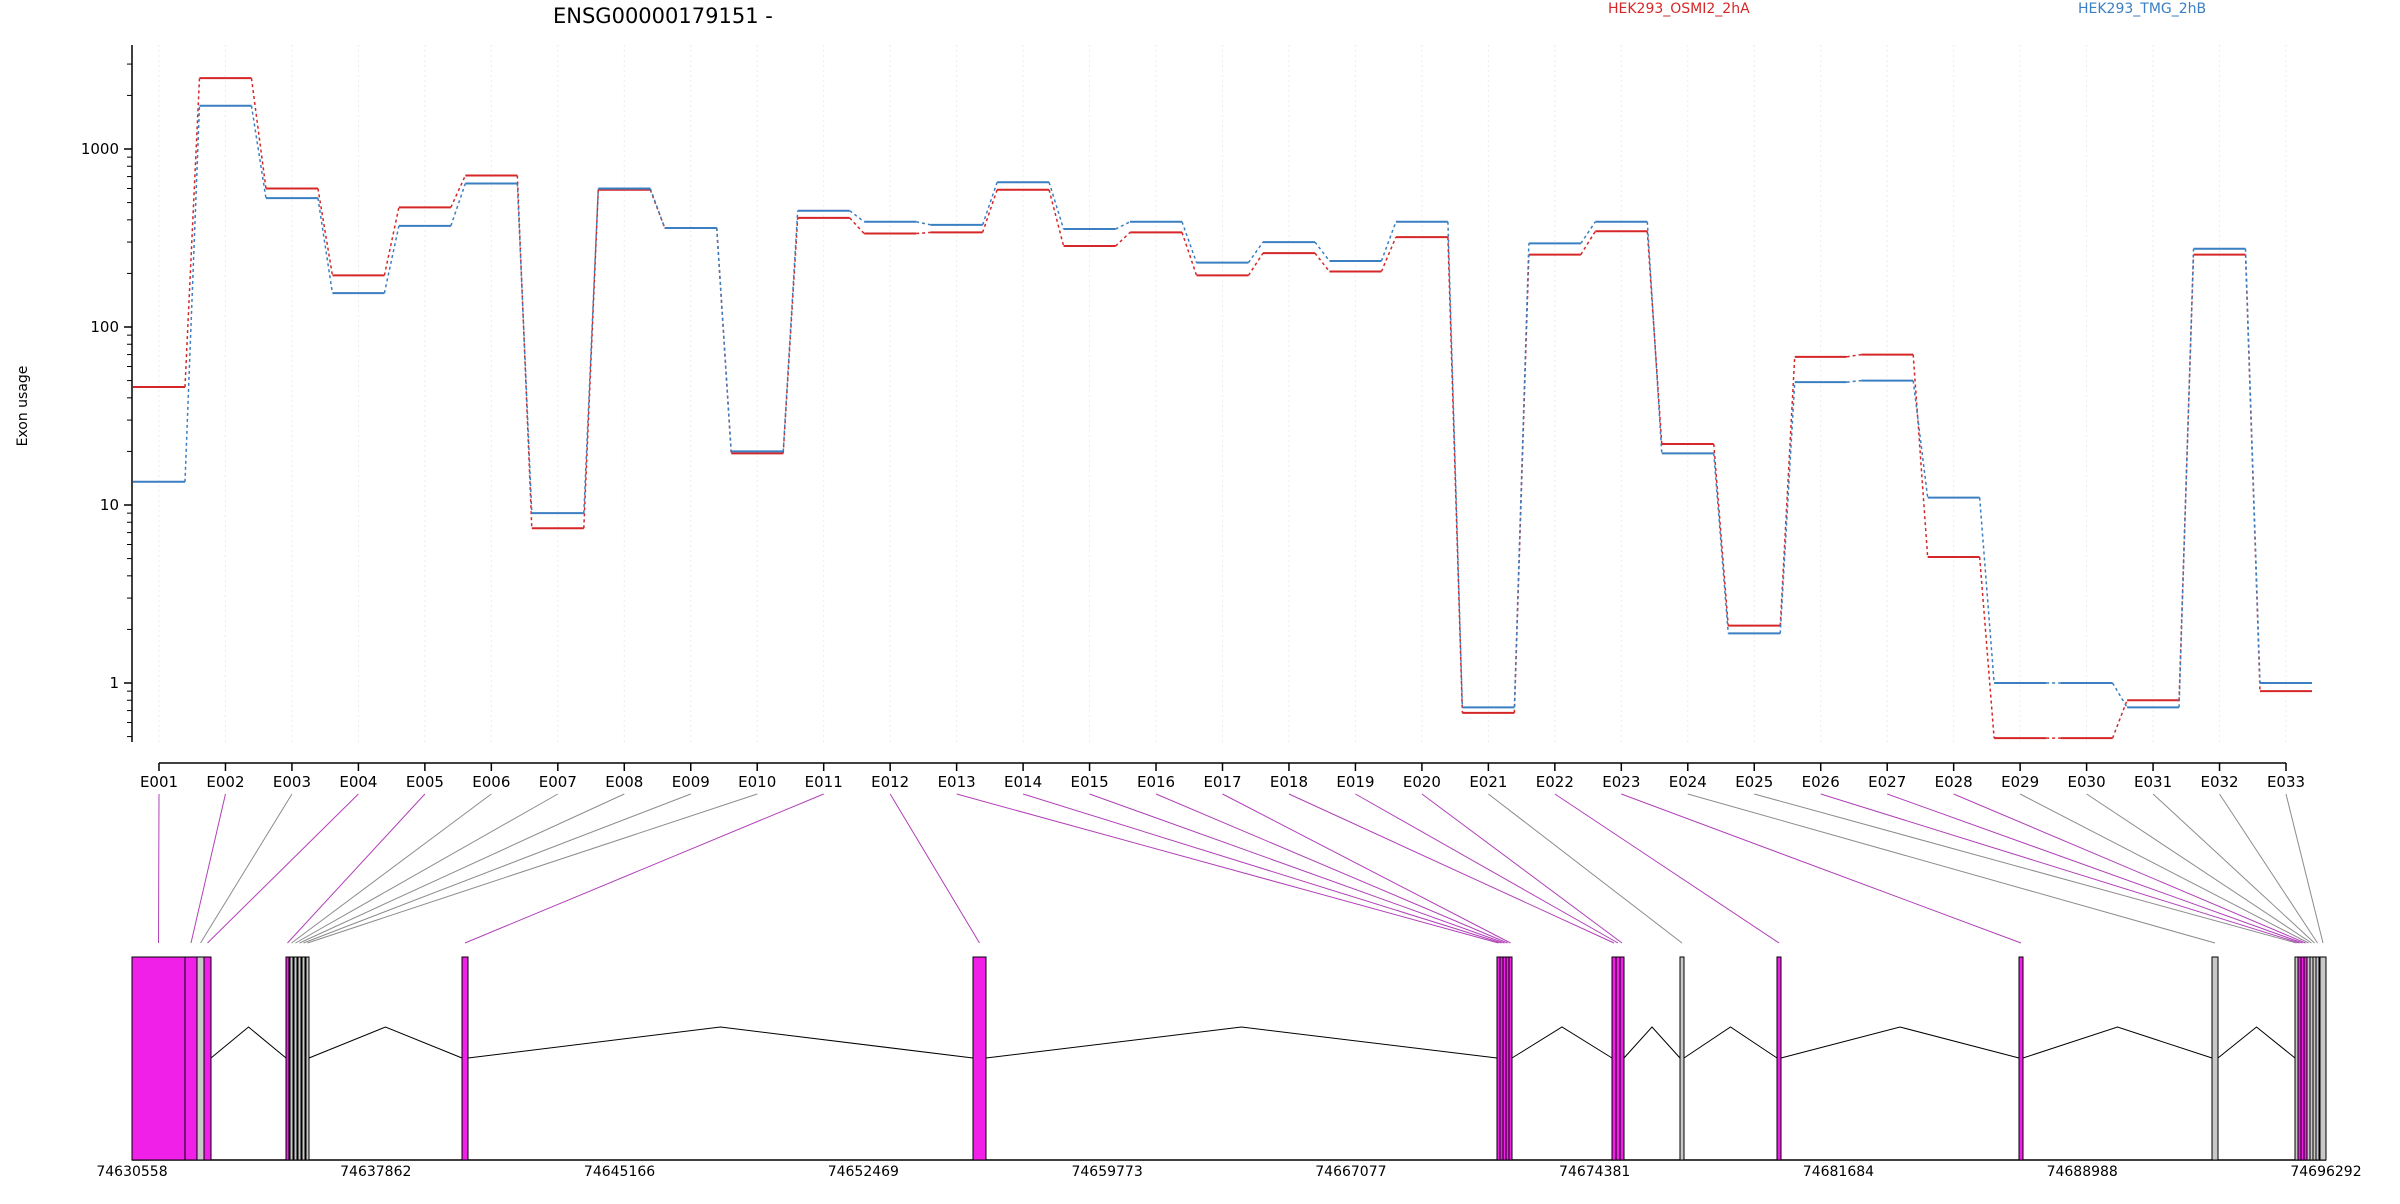  Describe the element at coordinates (2020, 782) in the screenshot. I see `x-tick-label: E029` at that location.